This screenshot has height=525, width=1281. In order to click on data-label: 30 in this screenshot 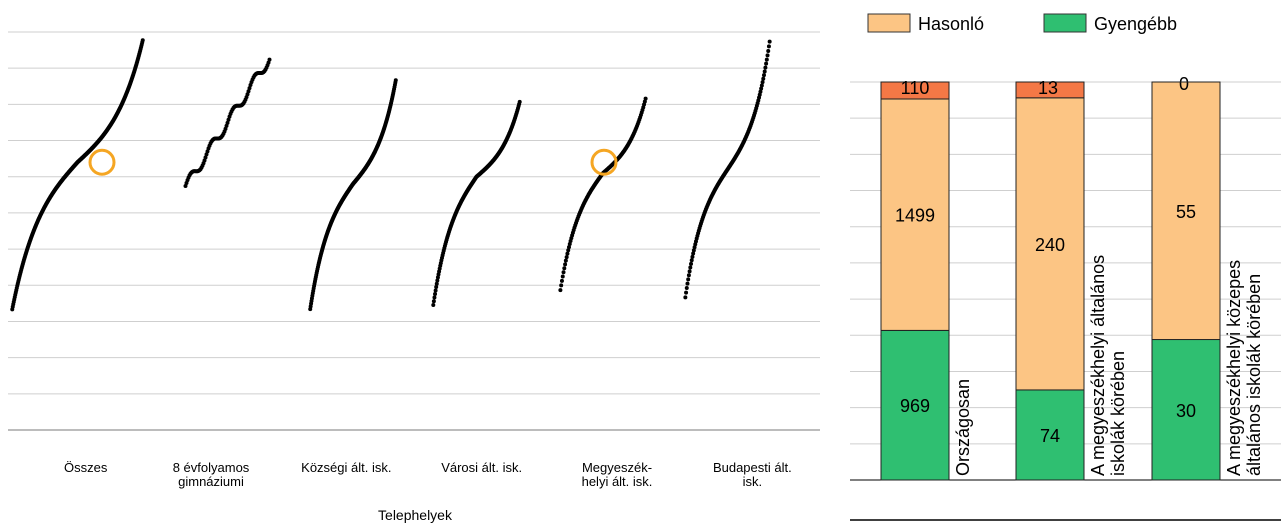, I will do `click(1186, 411)`.